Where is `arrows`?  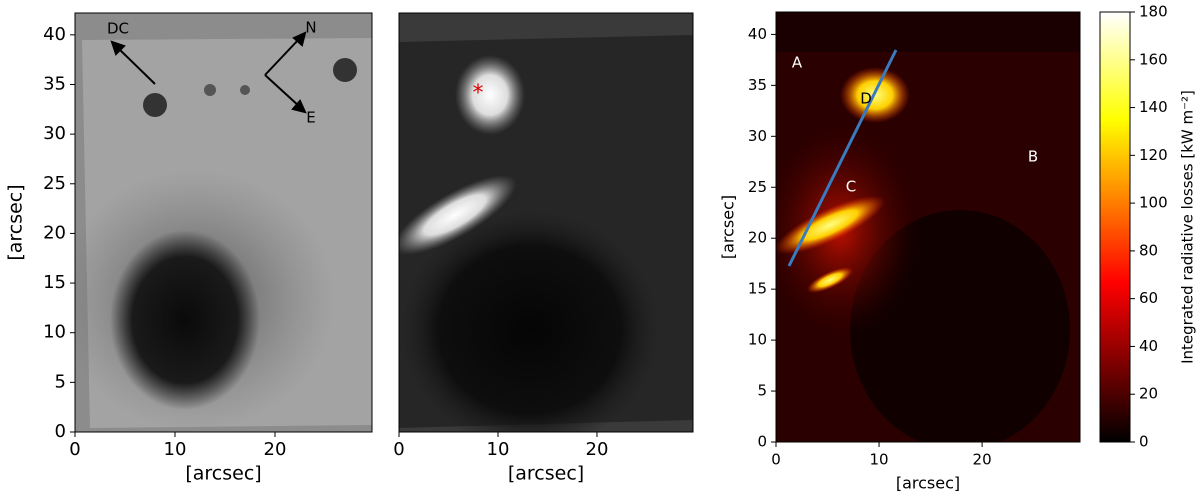
arrows is located at coordinates (208, 72).